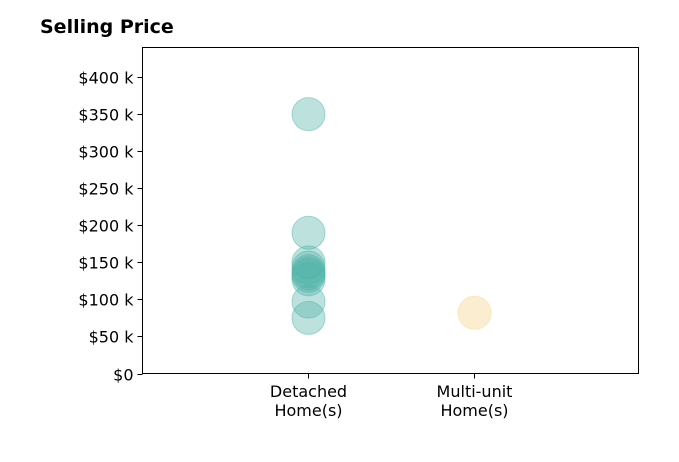 The image size is (679, 462). Describe the element at coordinates (106, 263) in the screenshot. I see `y-tick-label: $150 k` at that location.